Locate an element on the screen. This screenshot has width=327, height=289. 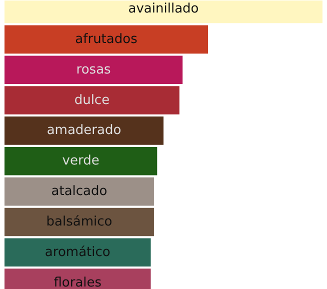
y-tick-label: rosas is located at coordinates (94, 70).